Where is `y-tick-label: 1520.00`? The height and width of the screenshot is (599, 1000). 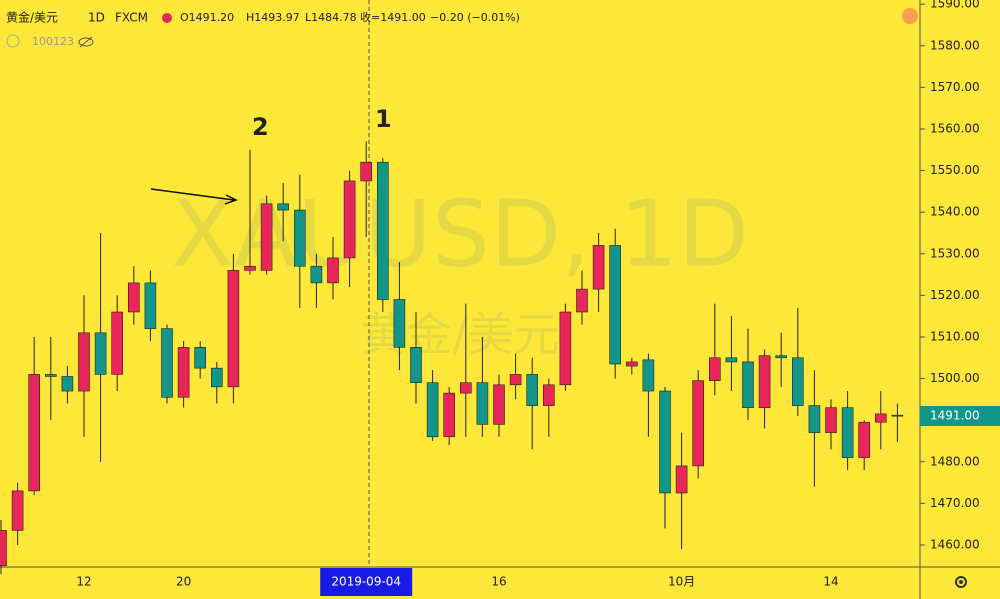
y-tick-label: 1520.00 is located at coordinates (955, 295).